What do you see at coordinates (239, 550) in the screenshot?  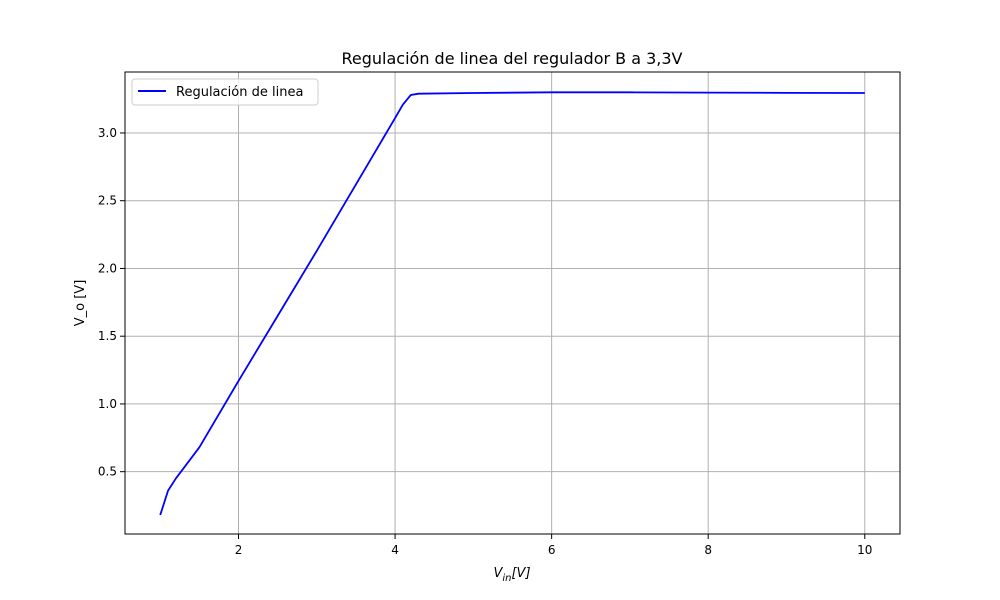 I see `x-tick-label: 2` at bounding box center [239, 550].